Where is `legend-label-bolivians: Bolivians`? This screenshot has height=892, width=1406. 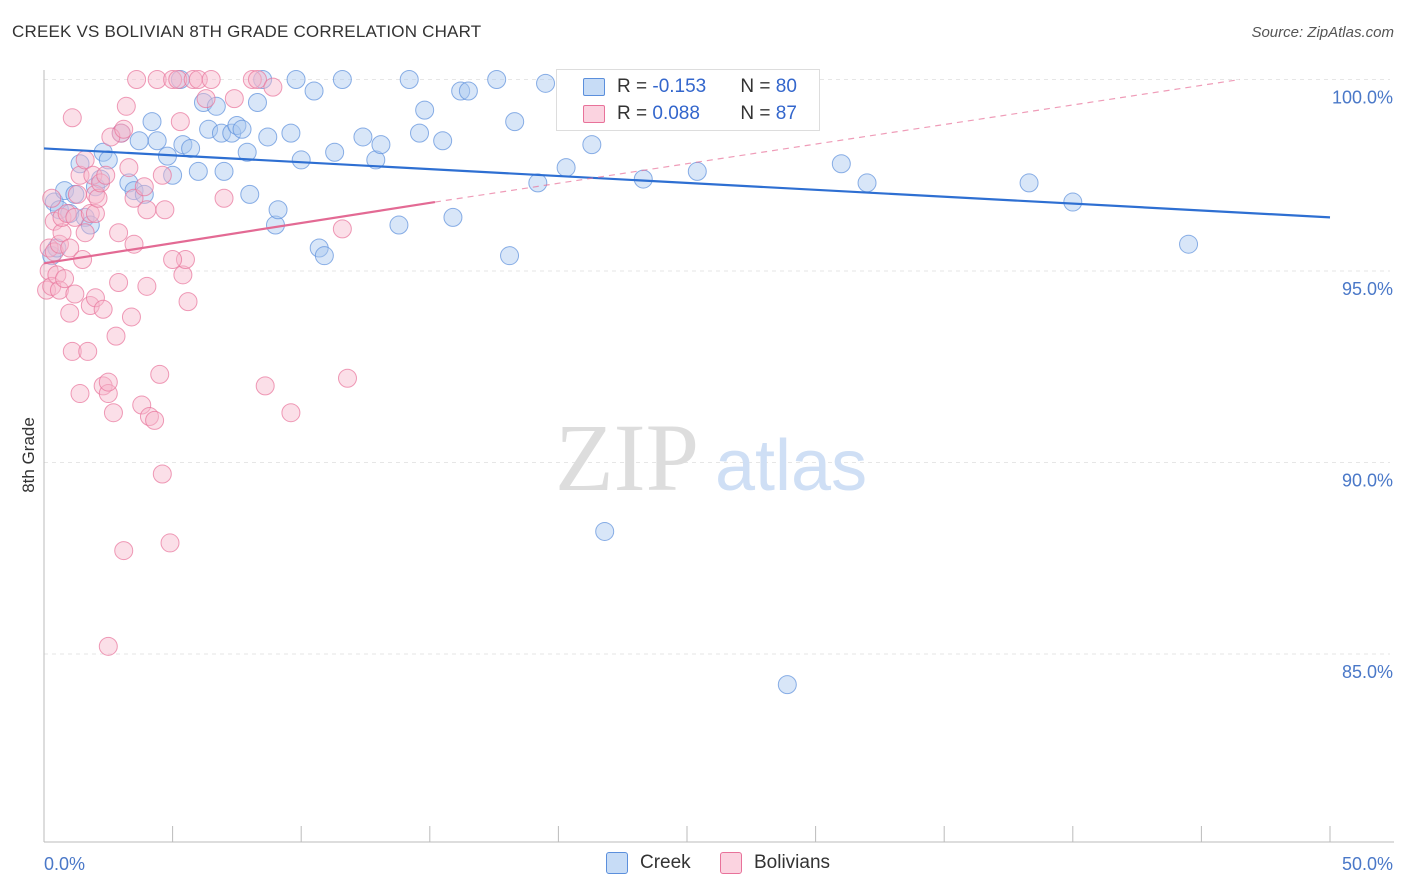
legend-label-bolivians: Bolivians is located at coordinates (792, 862).